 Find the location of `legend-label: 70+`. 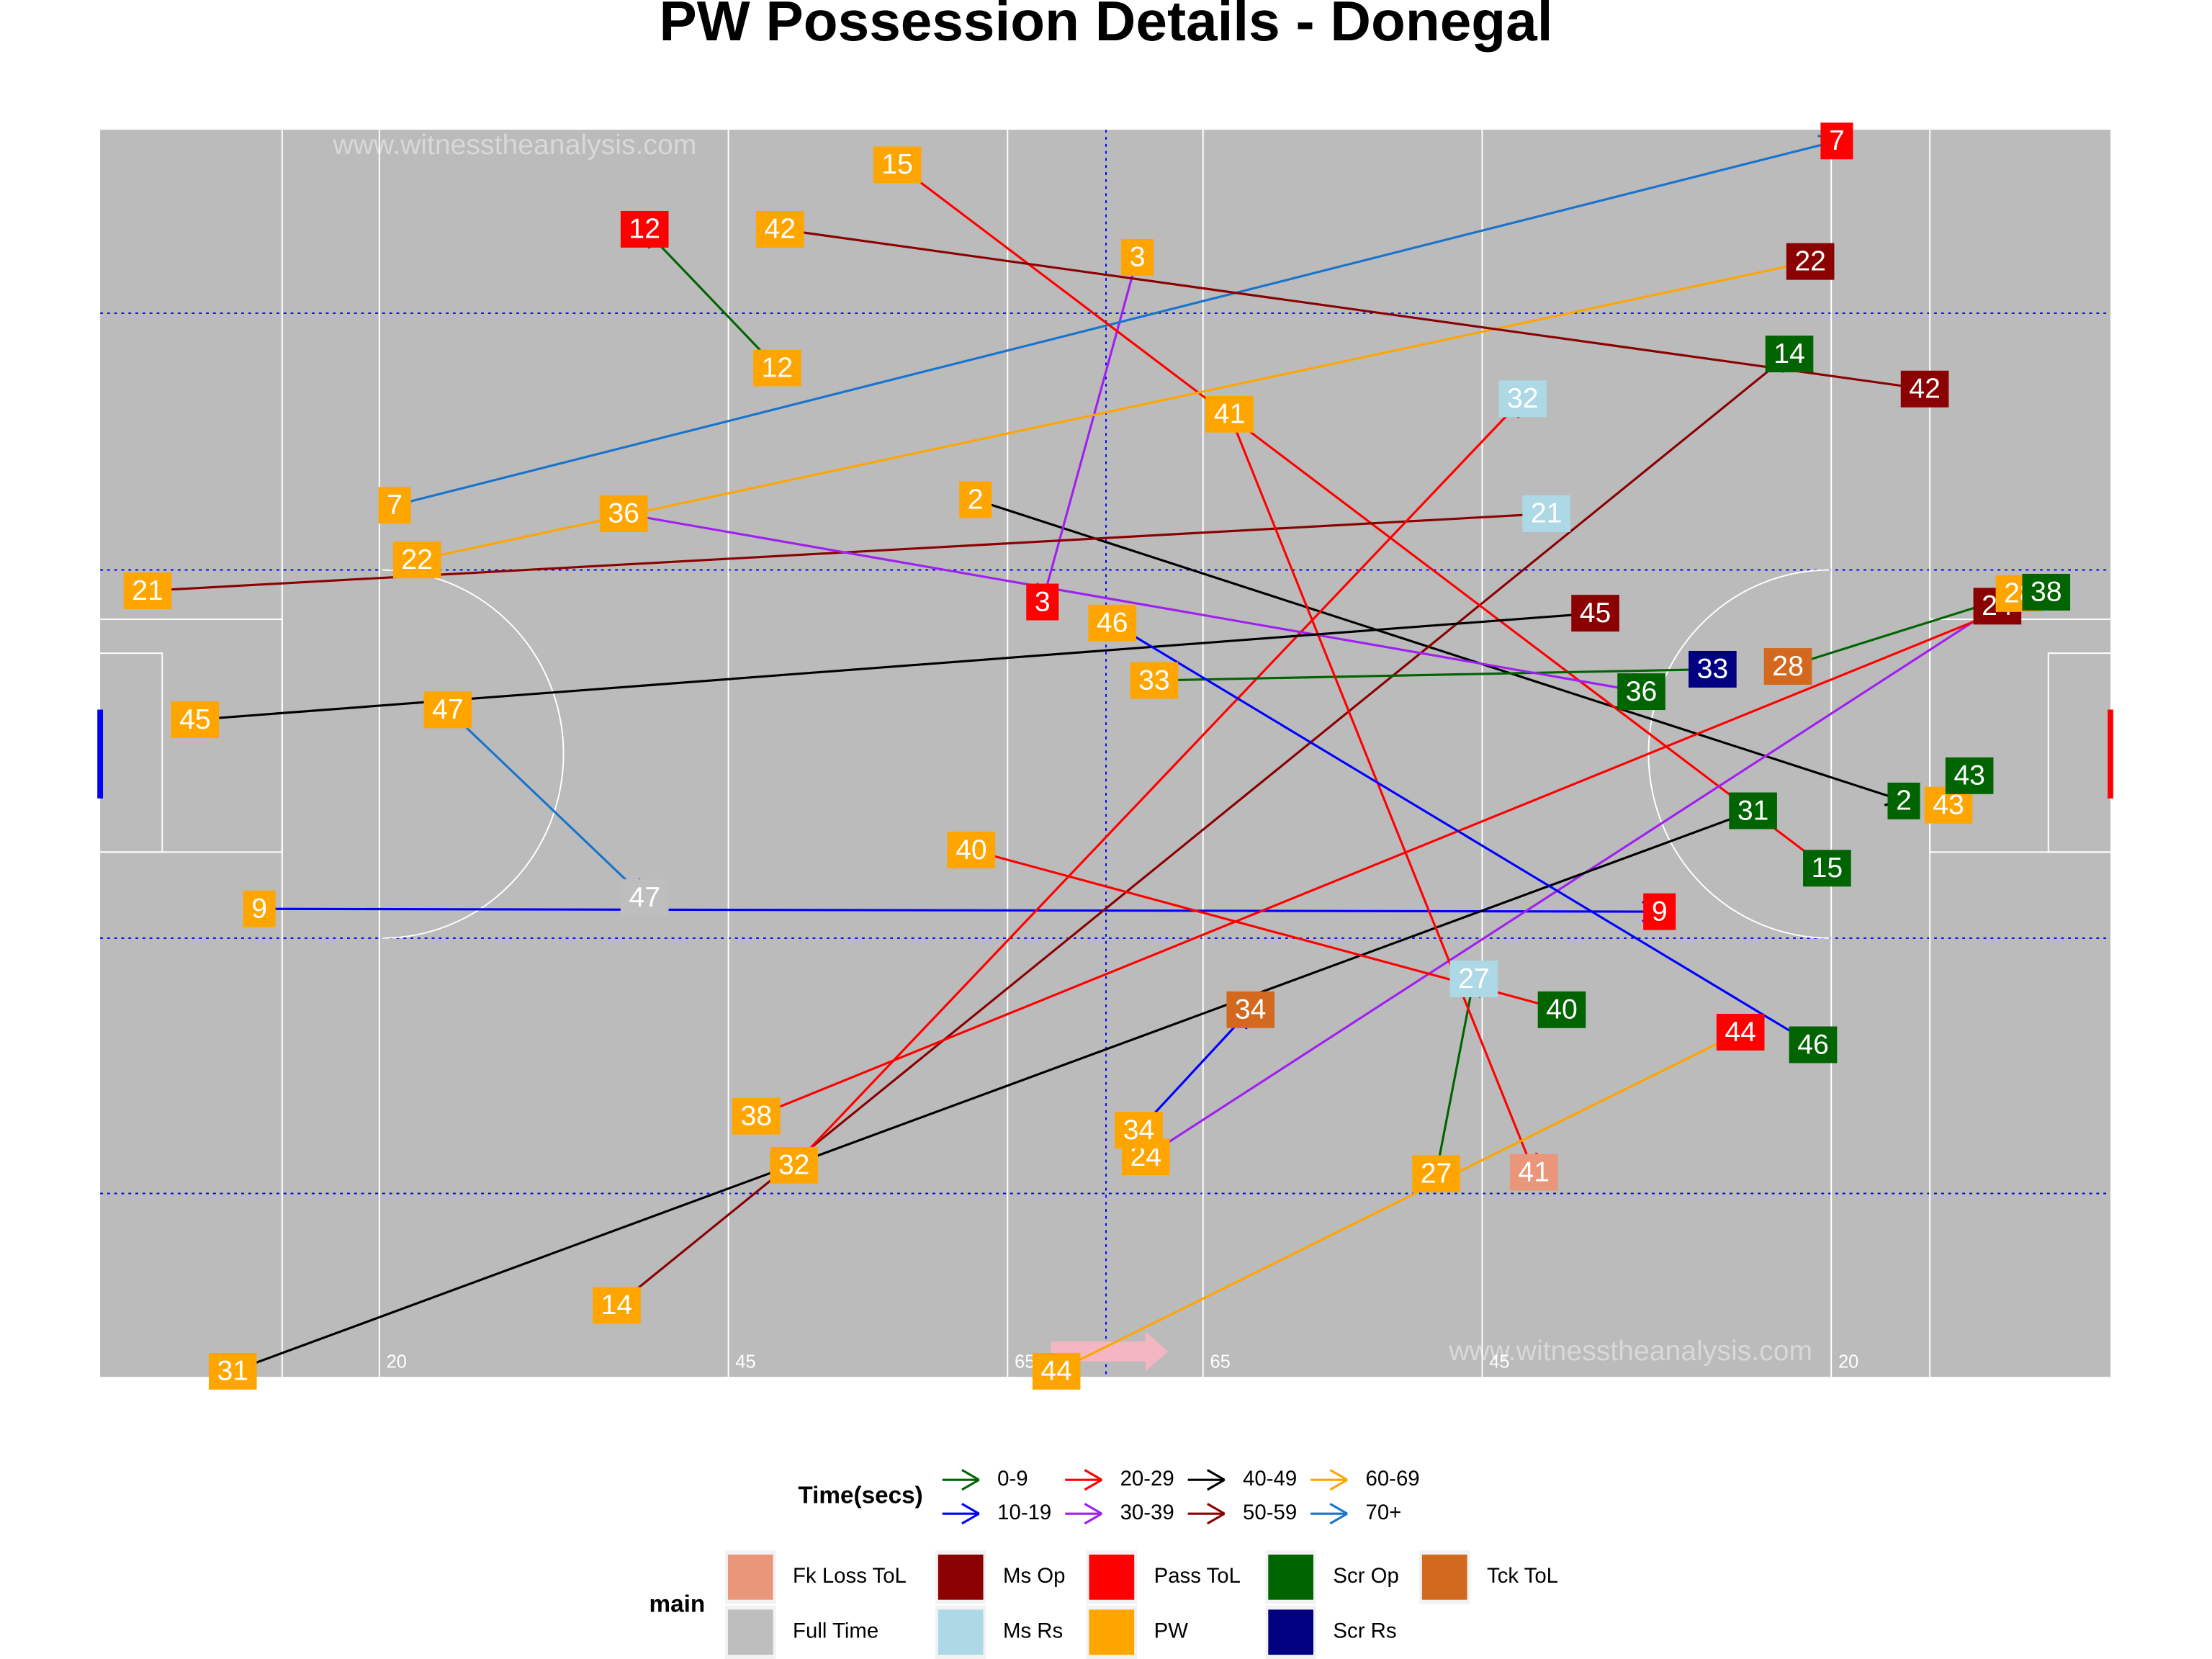

legend-label: 70+ is located at coordinates (1383, 1512).